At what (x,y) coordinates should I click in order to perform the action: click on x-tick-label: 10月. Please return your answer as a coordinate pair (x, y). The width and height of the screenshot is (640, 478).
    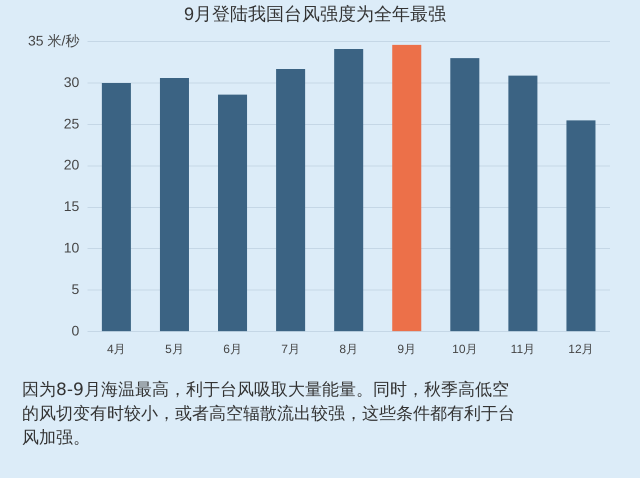
    Looking at the image, I should click on (465, 349).